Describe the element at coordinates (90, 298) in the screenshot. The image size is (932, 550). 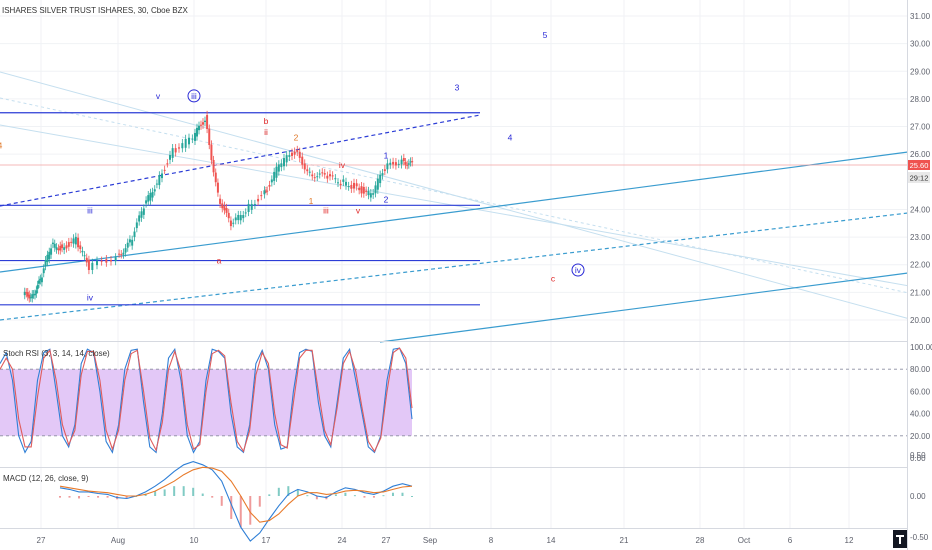
I see `wave-label: iv` at that location.